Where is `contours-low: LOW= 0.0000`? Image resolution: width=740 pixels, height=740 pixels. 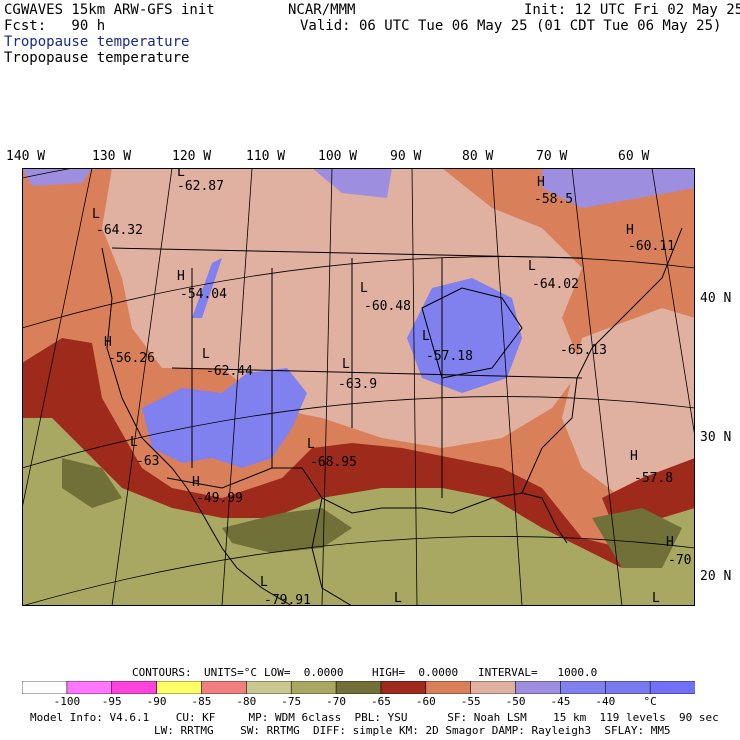 contours-low: LOW= 0.0000 is located at coordinates (304, 672).